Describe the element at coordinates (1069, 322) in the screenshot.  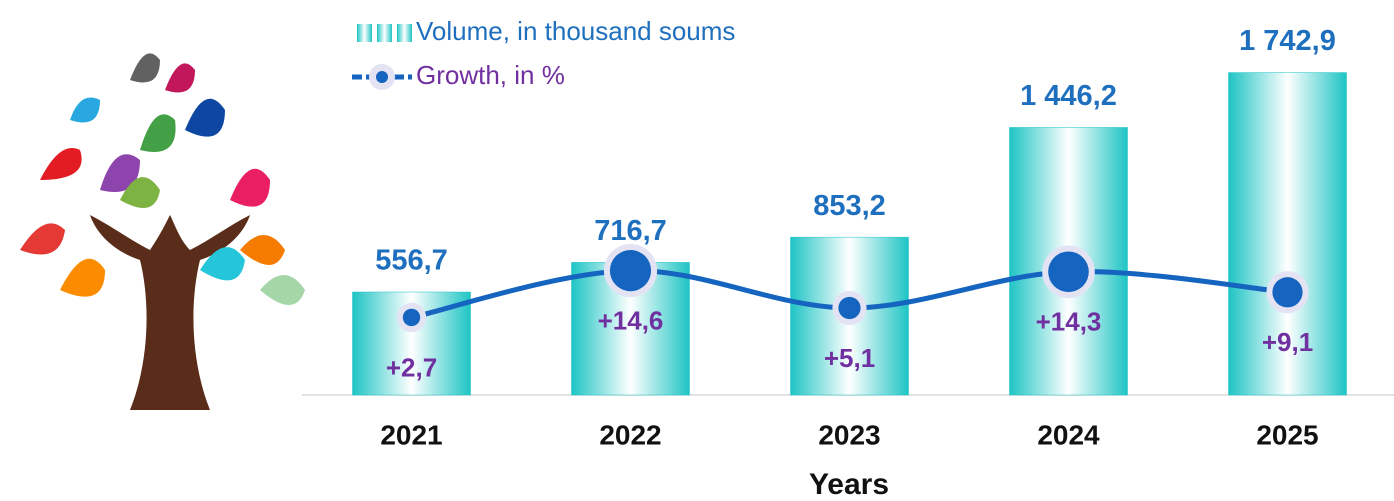
I see `growth-value-label: +14,3` at that location.